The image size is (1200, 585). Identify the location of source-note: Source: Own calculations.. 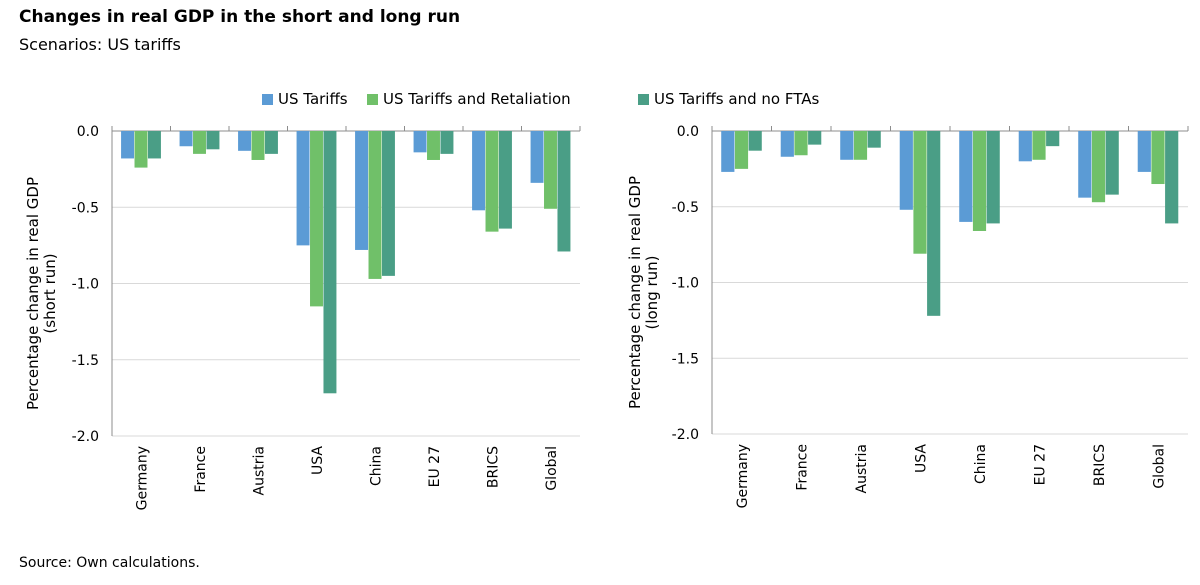
(109, 563).